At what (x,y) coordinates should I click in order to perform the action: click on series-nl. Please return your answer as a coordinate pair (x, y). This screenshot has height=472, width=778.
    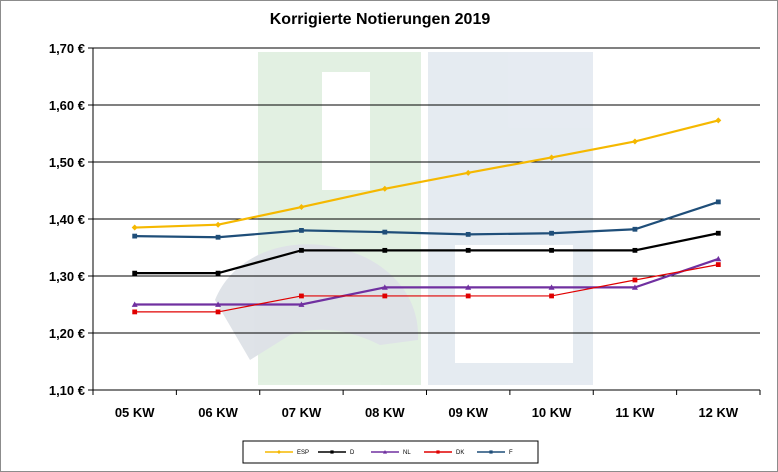
    Looking at the image, I should click on (426, 281).